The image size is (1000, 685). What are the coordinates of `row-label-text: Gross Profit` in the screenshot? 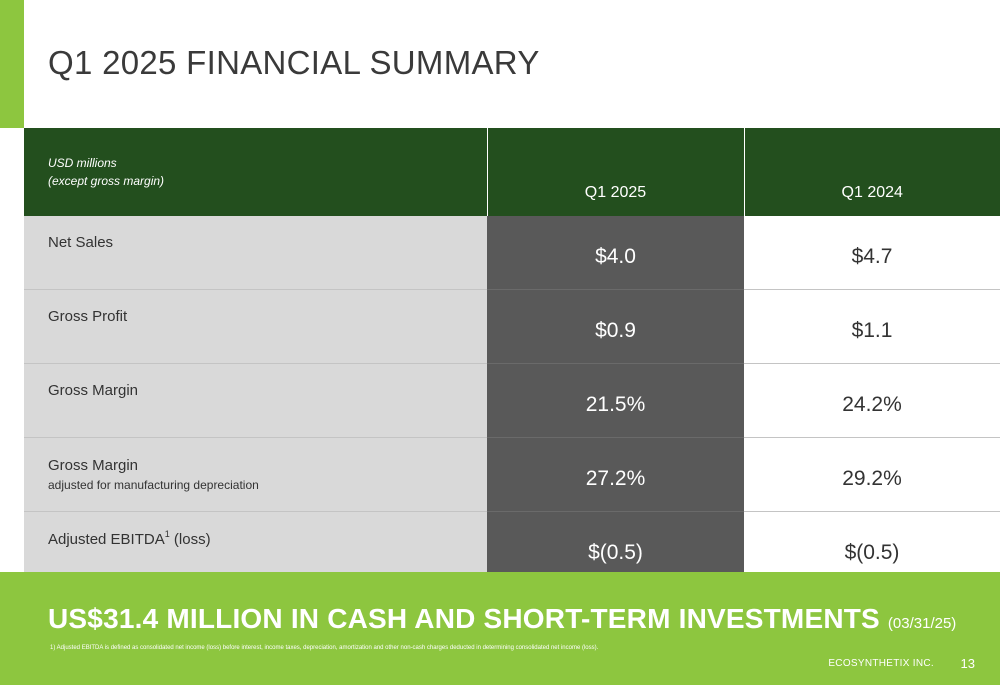 It's located at (88, 316).